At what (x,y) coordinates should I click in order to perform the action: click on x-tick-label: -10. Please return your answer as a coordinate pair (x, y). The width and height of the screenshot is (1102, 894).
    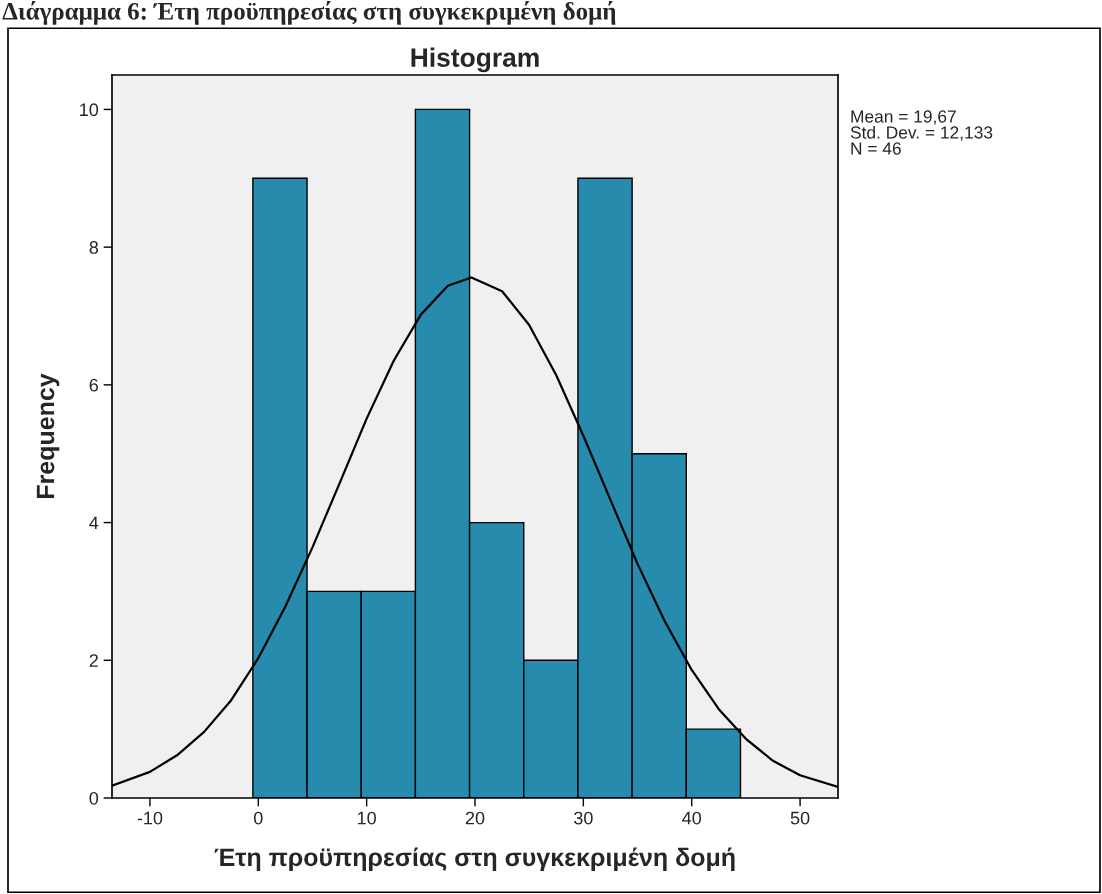
    Looking at the image, I should click on (150, 818).